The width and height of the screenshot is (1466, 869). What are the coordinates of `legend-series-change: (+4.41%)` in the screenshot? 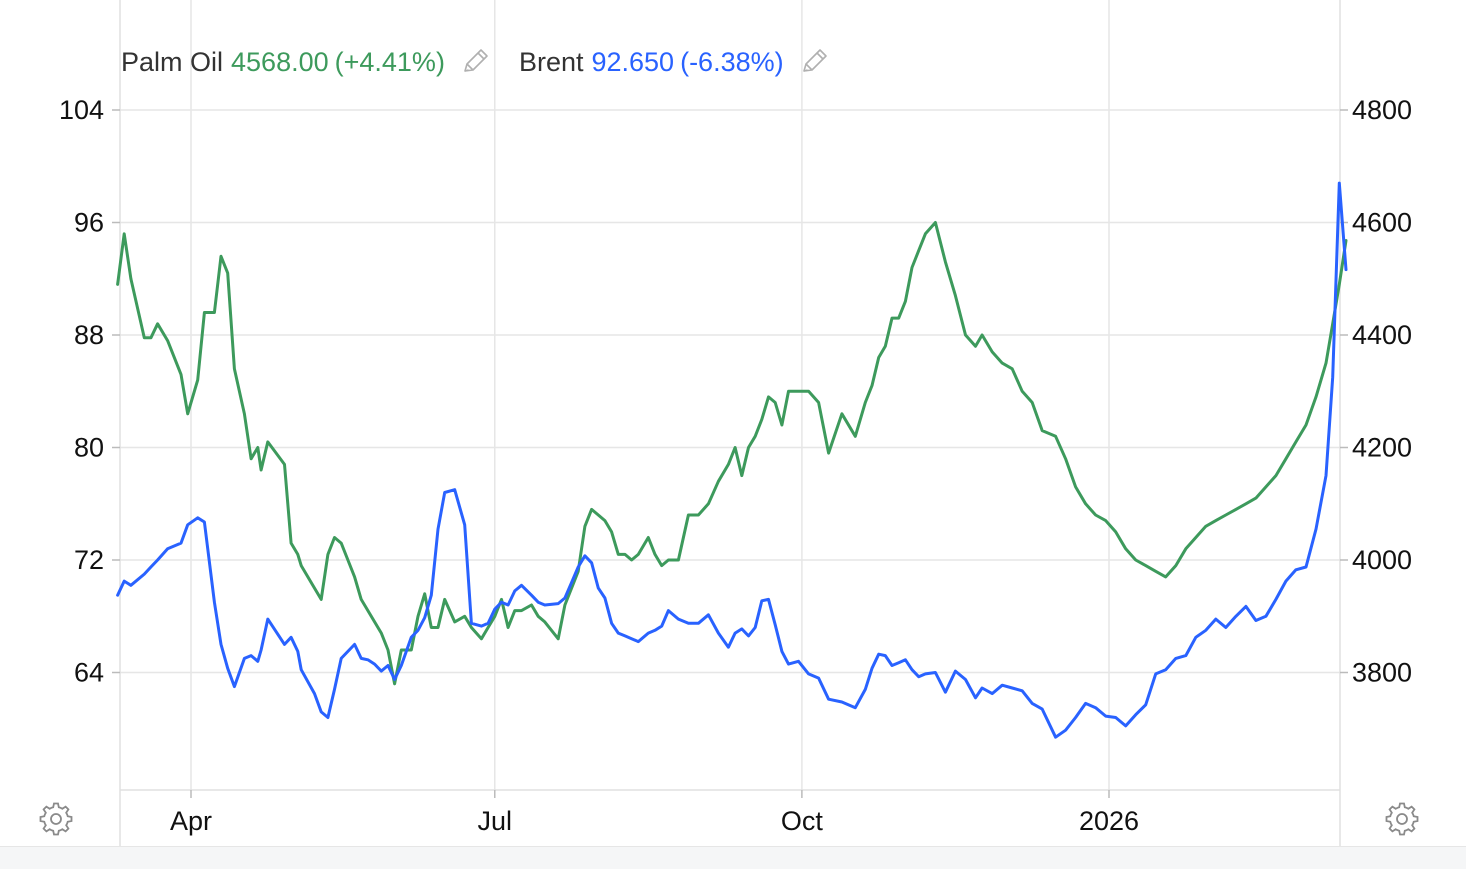 It's located at (389, 61).